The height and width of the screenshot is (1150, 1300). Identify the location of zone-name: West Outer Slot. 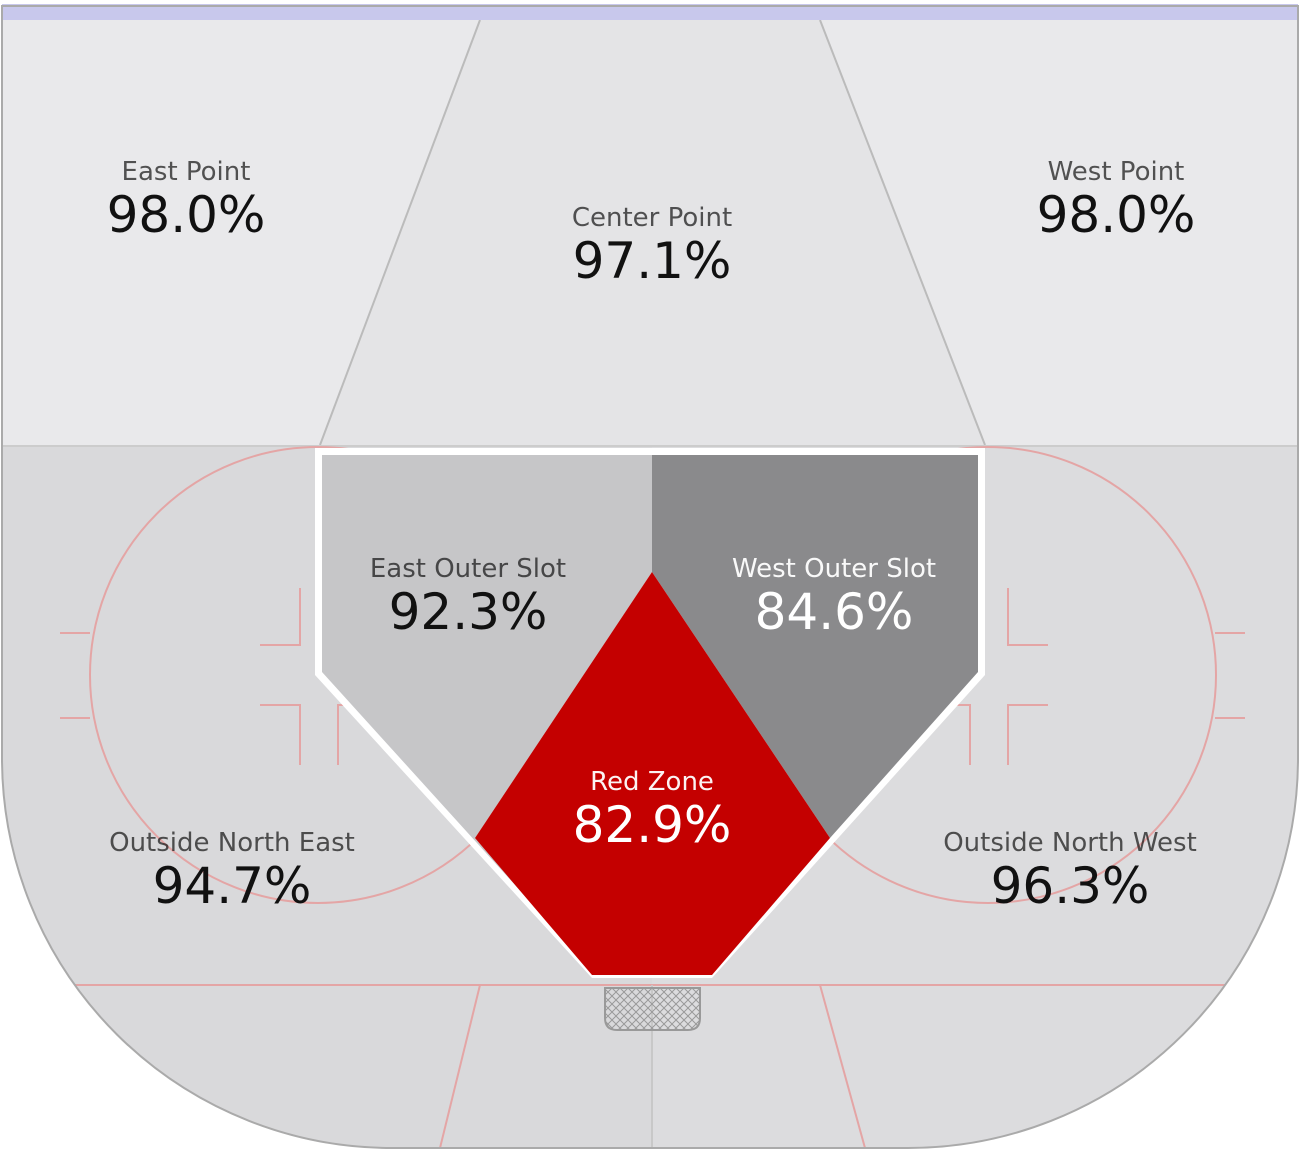
(834, 569).